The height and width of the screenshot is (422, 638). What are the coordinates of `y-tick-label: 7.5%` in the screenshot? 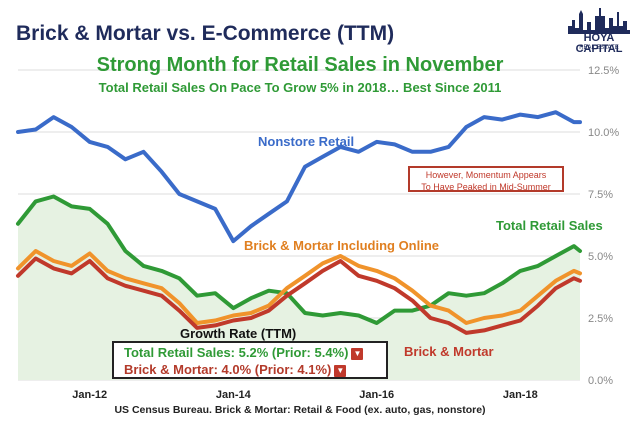 It's located at (600, 195).